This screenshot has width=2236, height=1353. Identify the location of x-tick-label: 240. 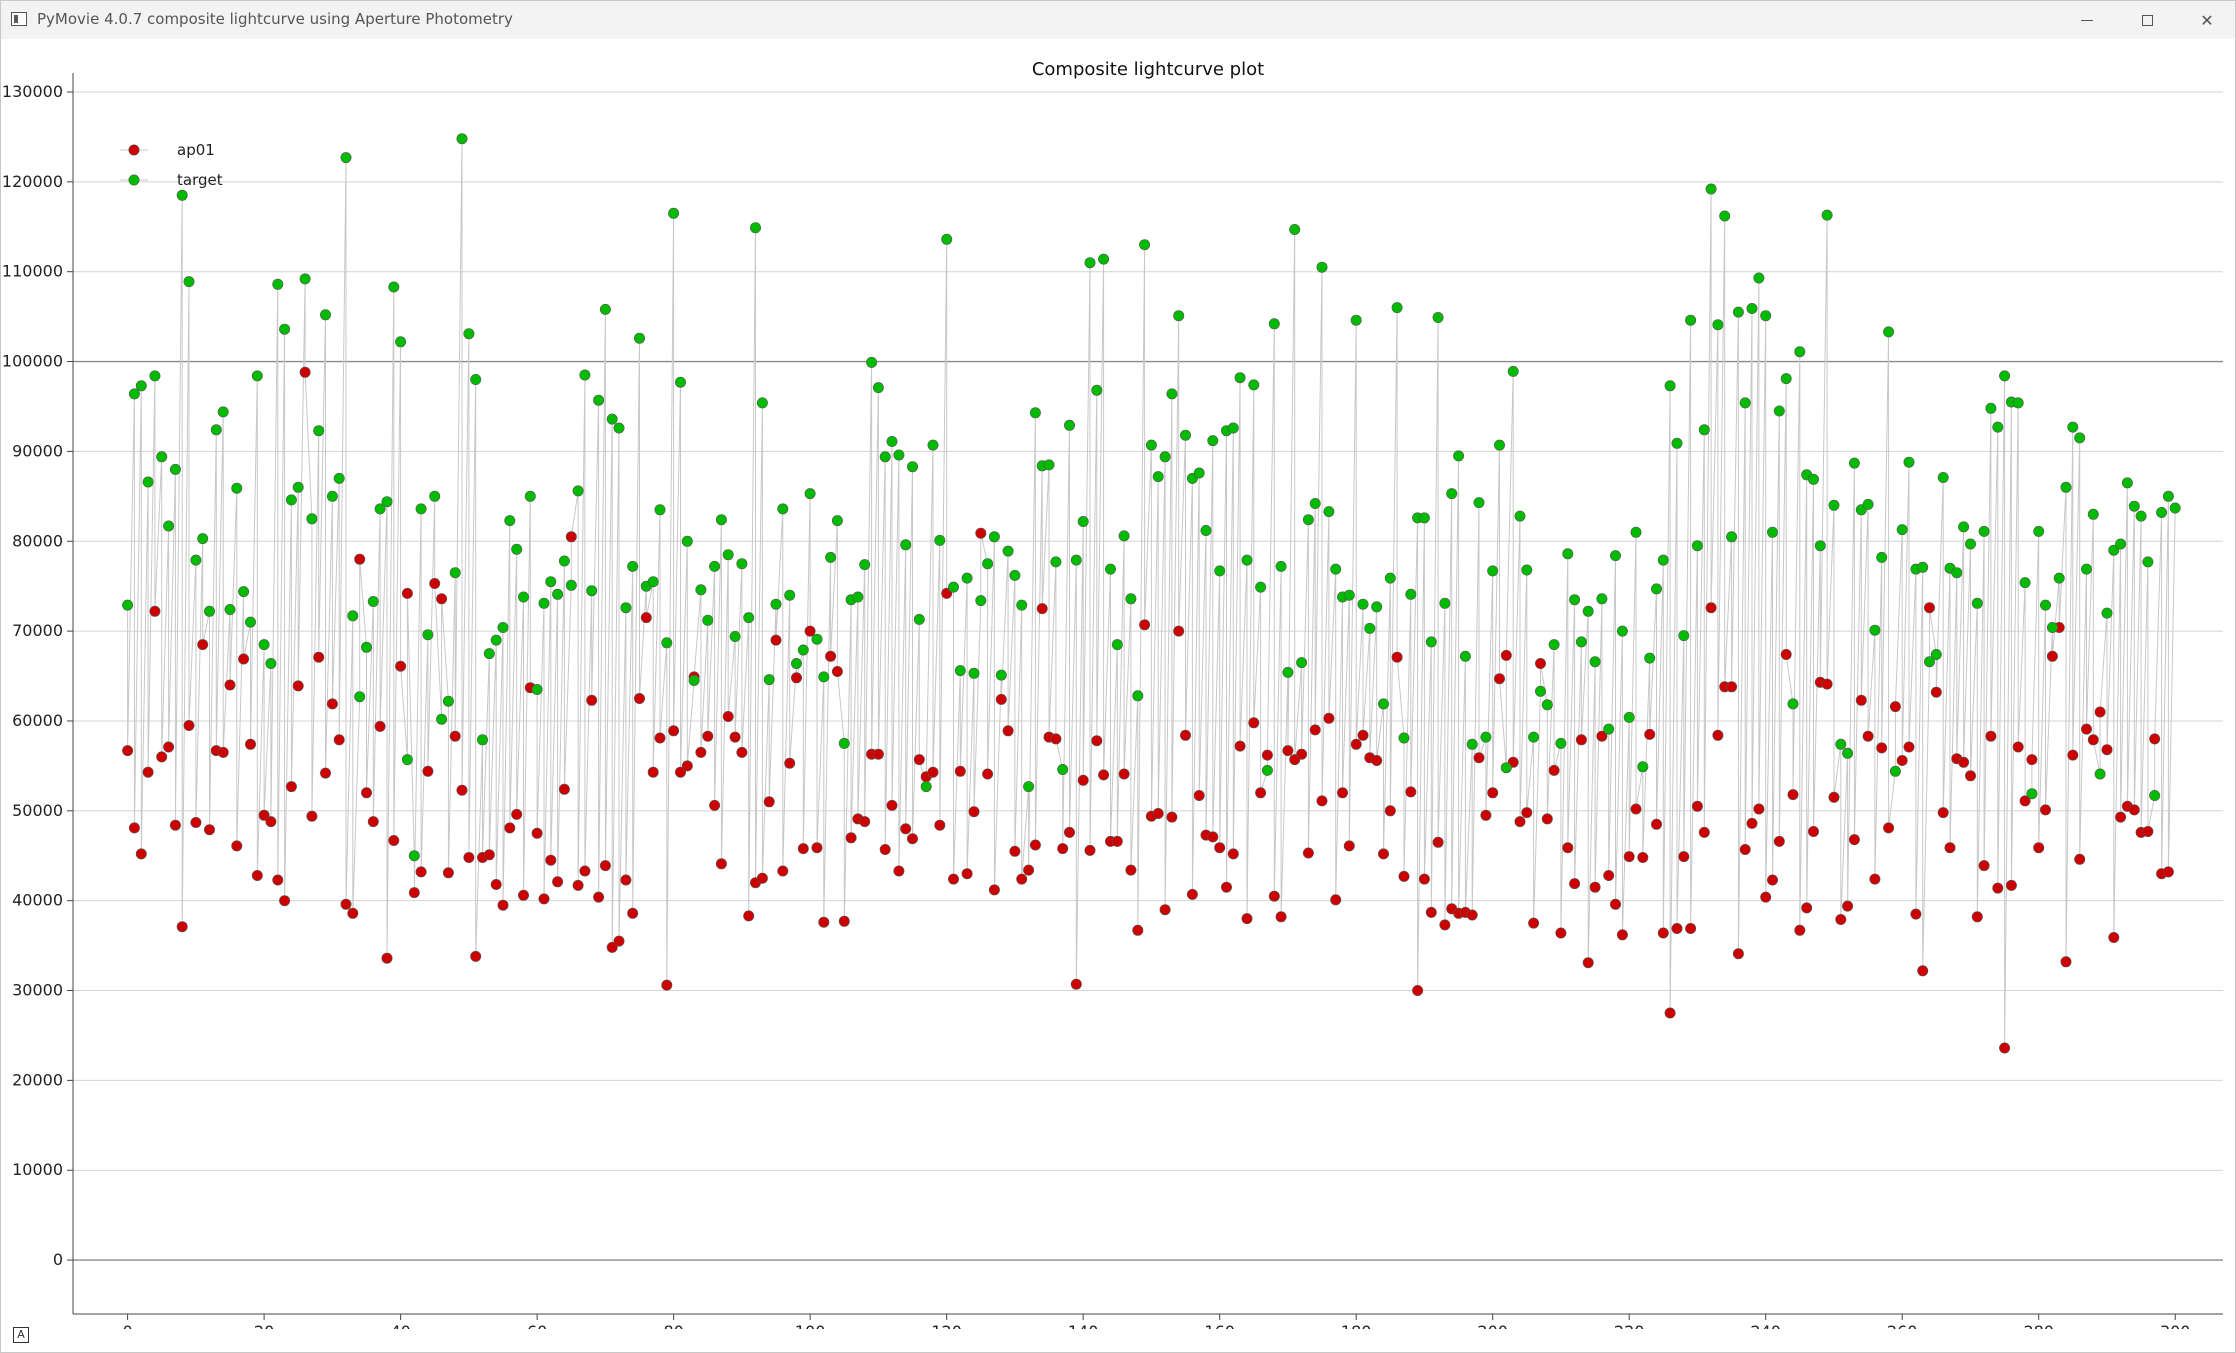
(1765, 1325).